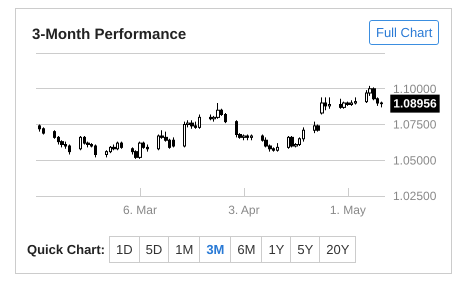 The image size is (464, 288). What do you see at coordinates (404, 32) in the screenshot?
I see `text: Full Chart` at bounding box center [404, 32].